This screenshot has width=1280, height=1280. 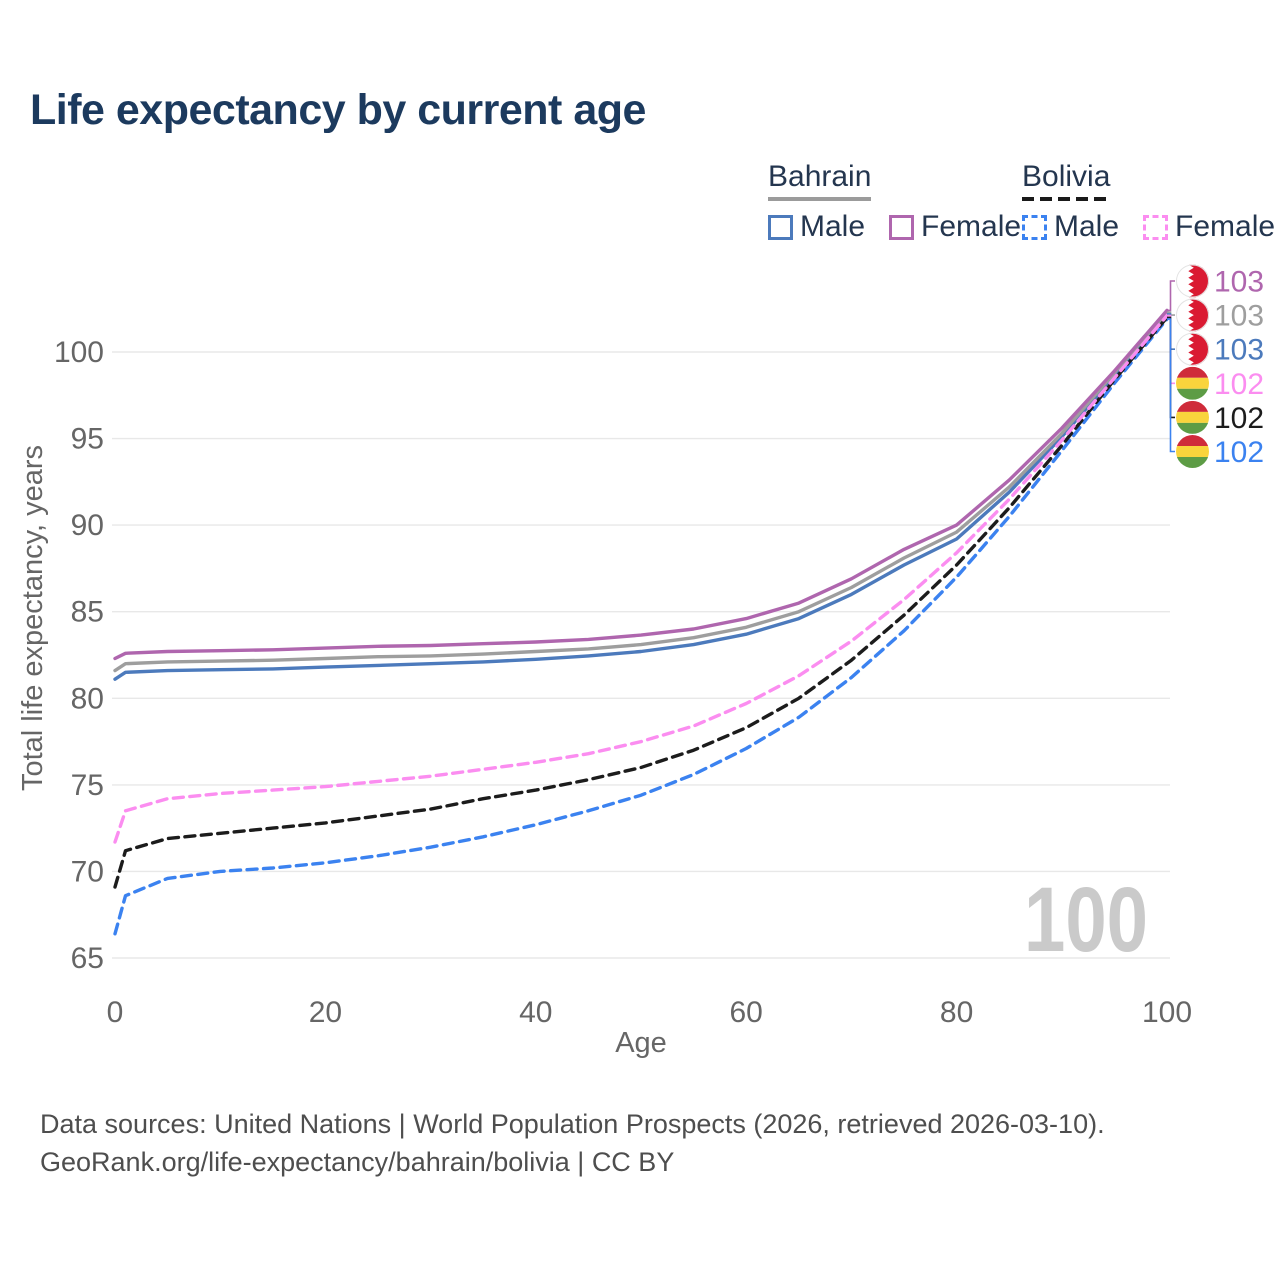 What do you see at coordinates (87, 958) in the screenshot?
I see `y-tick-label: 65` at bounding box center [87, 958].